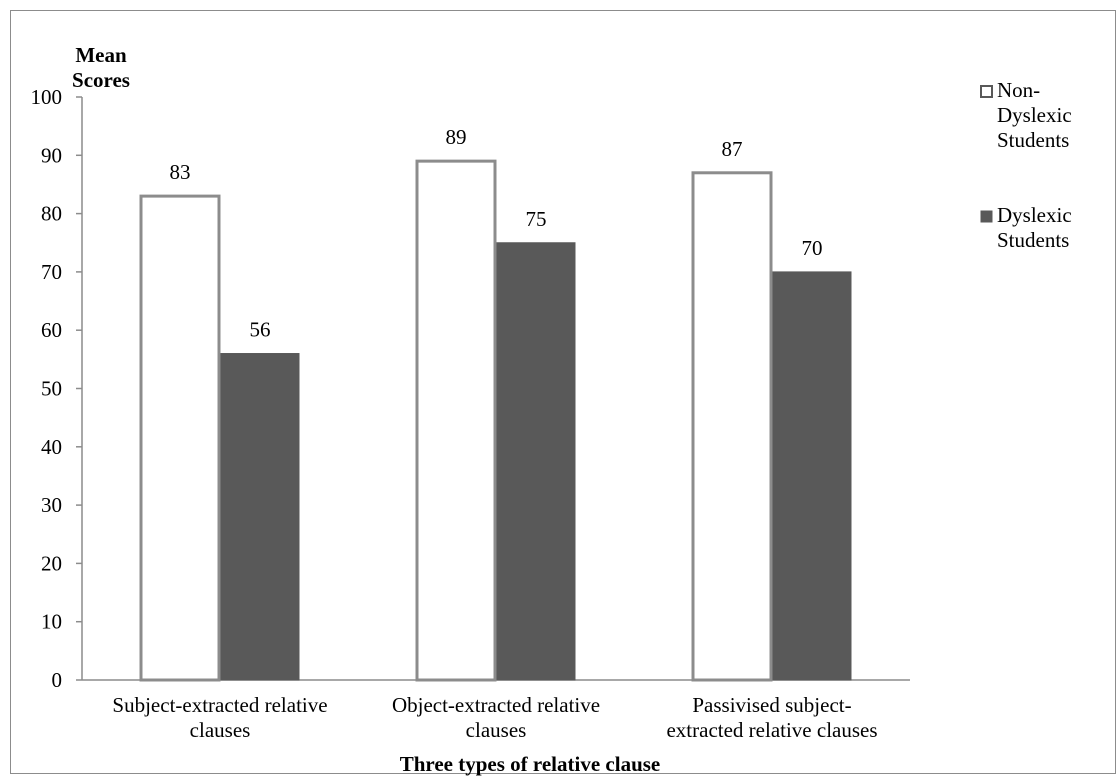 The width and height of the screenshot is (1118, 776). Describe the element at coordinates (812, 248) in the screenshot. I see `data-label: 70` at that location.